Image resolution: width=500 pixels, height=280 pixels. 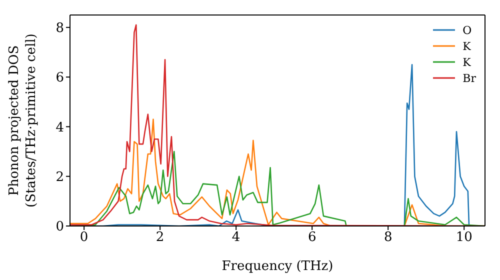 I want to click on legend-label: O, so click(x=467, y=30).